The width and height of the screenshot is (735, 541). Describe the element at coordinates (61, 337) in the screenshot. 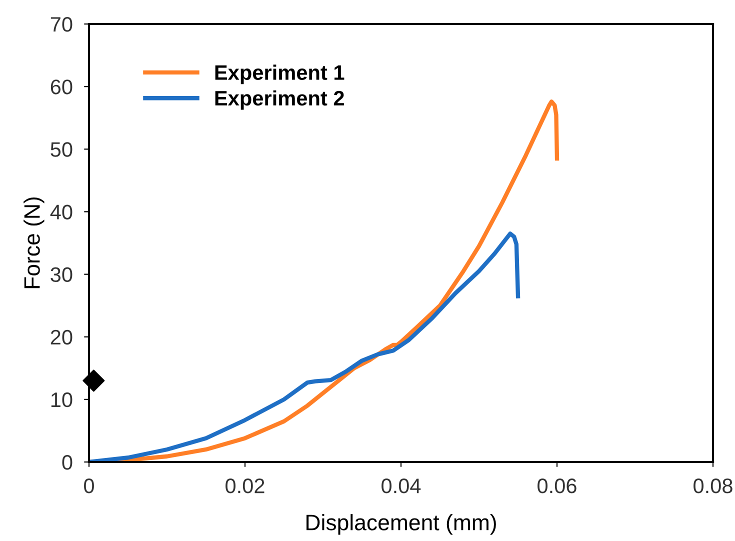

I see `y-tick-label: 20` at that location.